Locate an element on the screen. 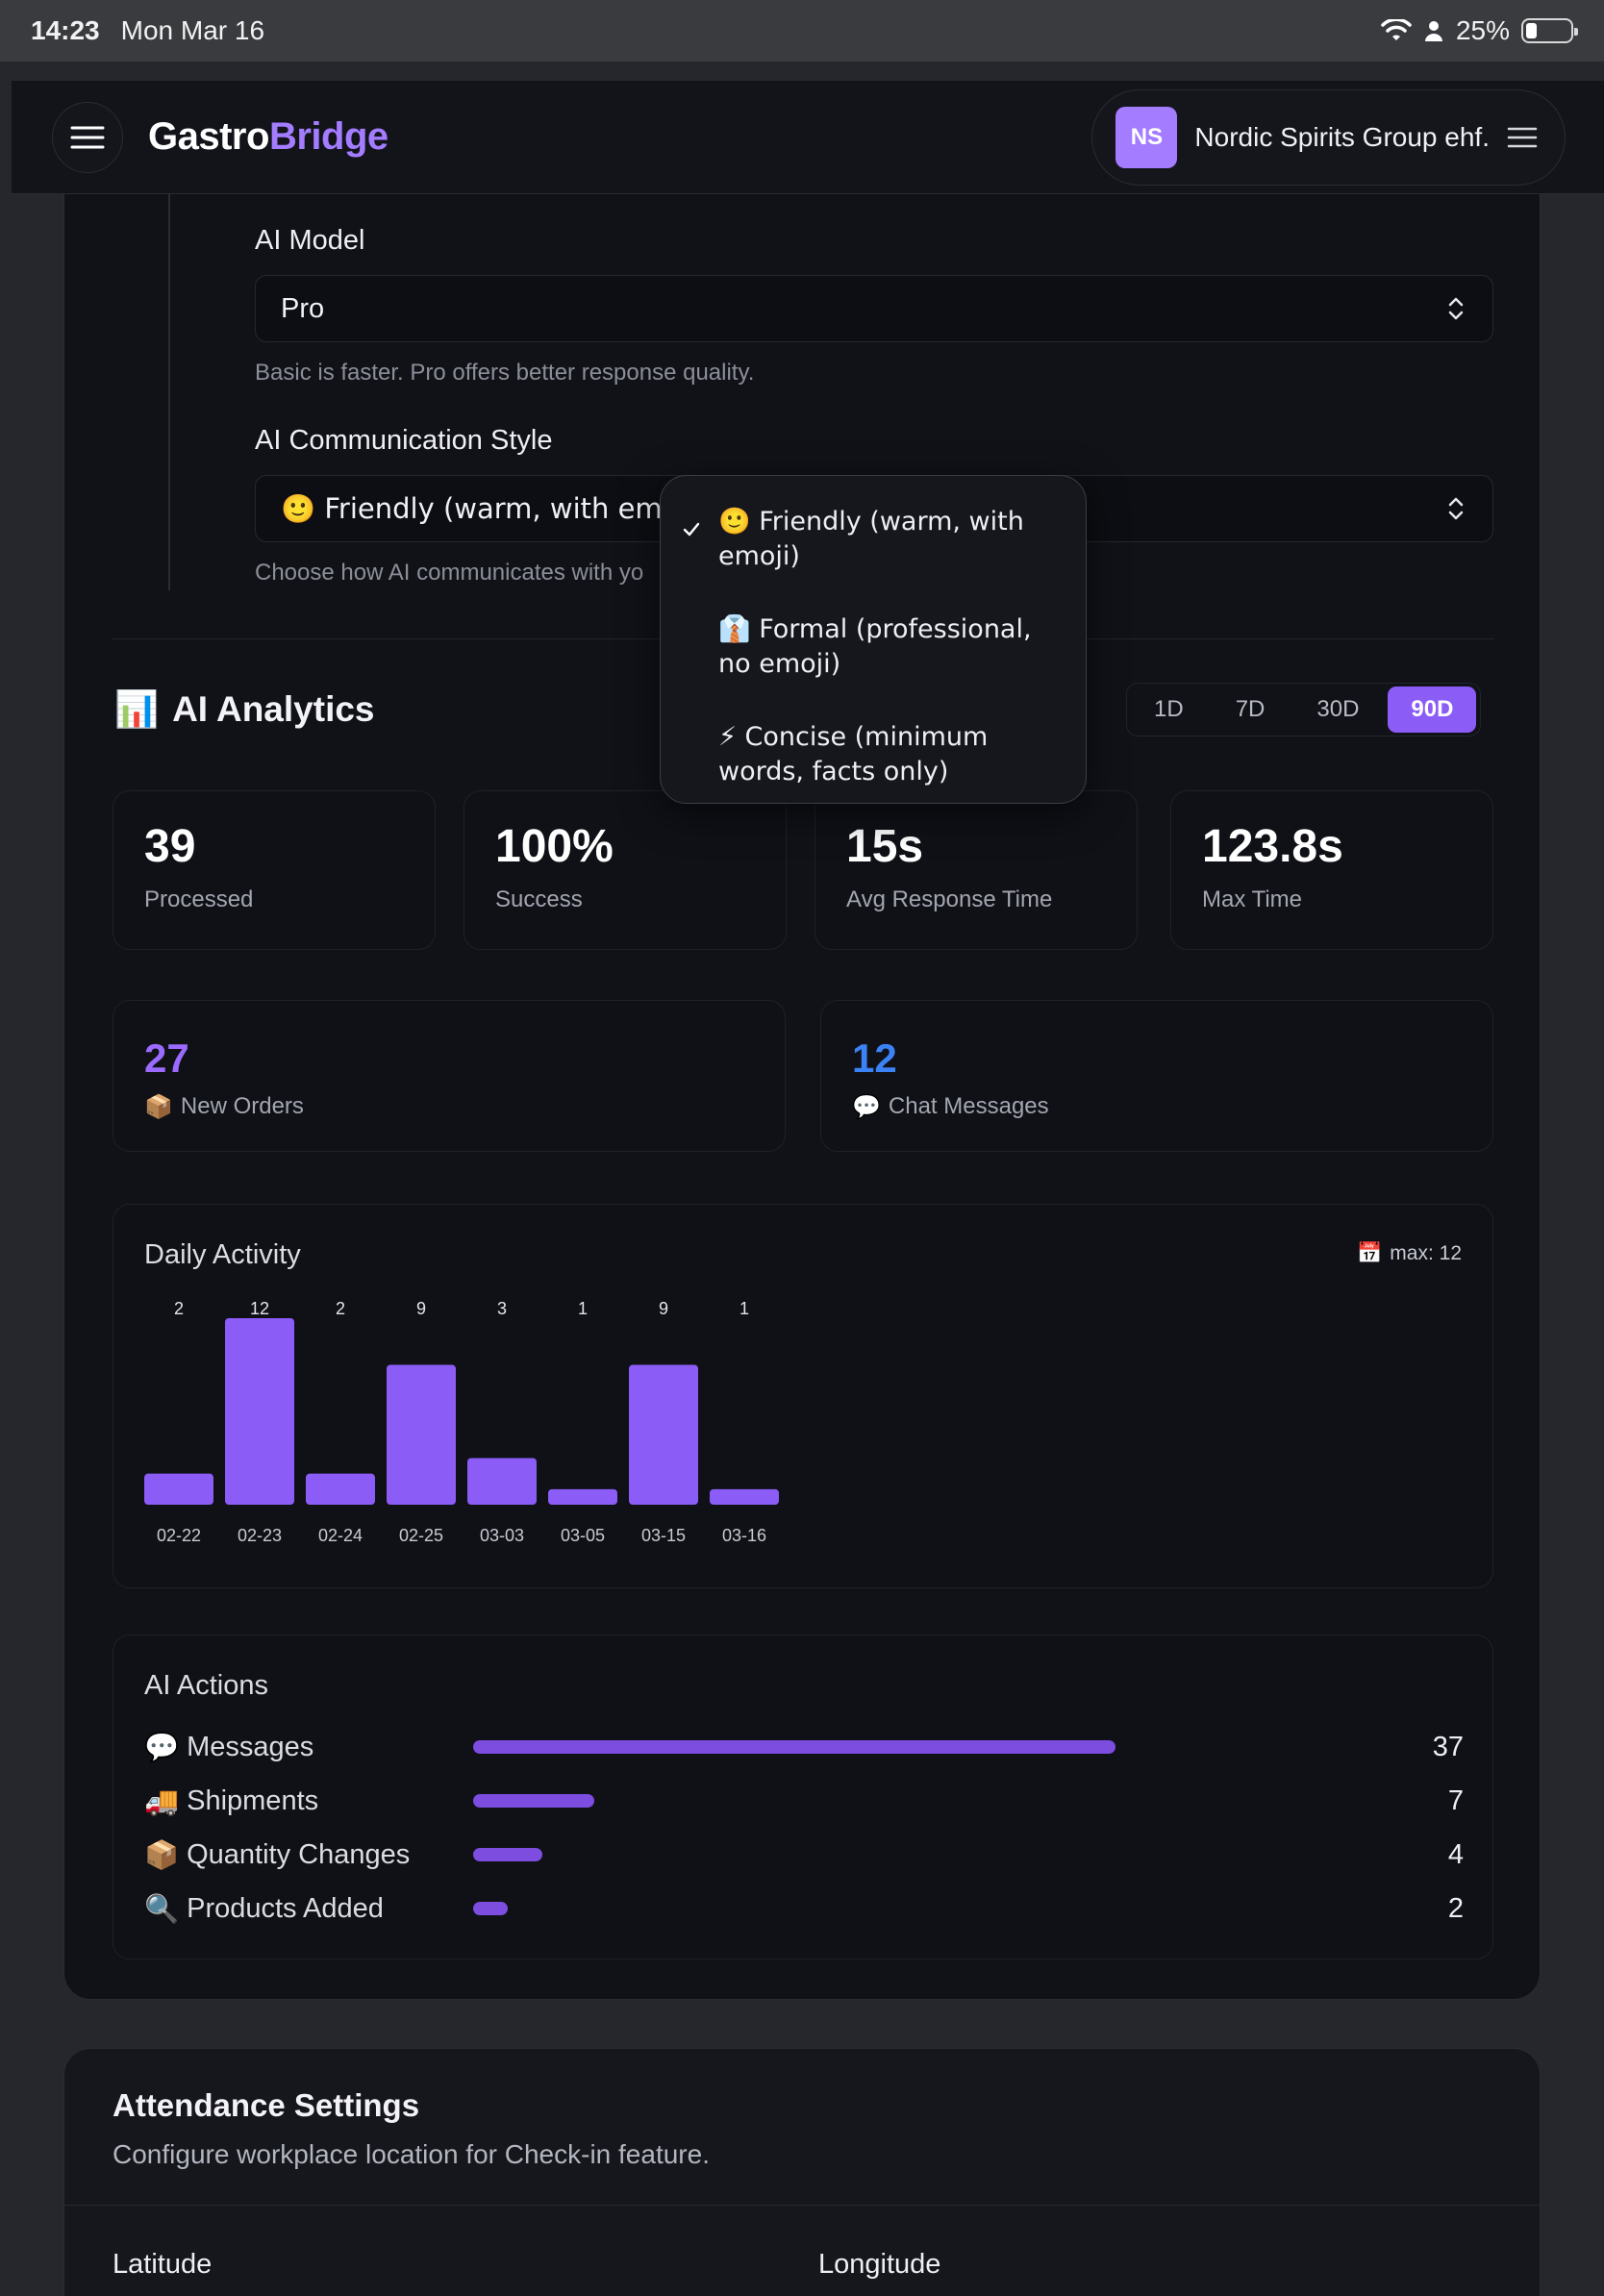  stat-value: 100% is located at coordinates (554, 846).